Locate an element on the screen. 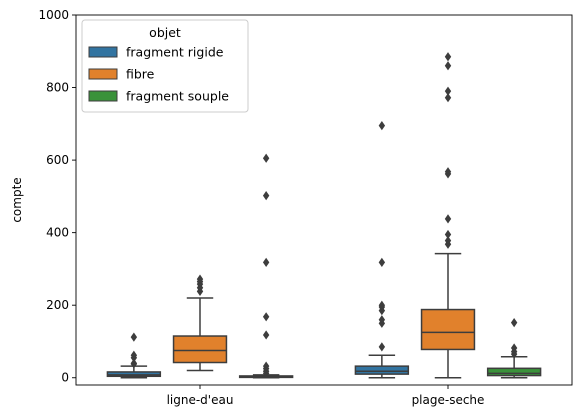  legend-item: fragment rigide is located at coordinates (156, 52).